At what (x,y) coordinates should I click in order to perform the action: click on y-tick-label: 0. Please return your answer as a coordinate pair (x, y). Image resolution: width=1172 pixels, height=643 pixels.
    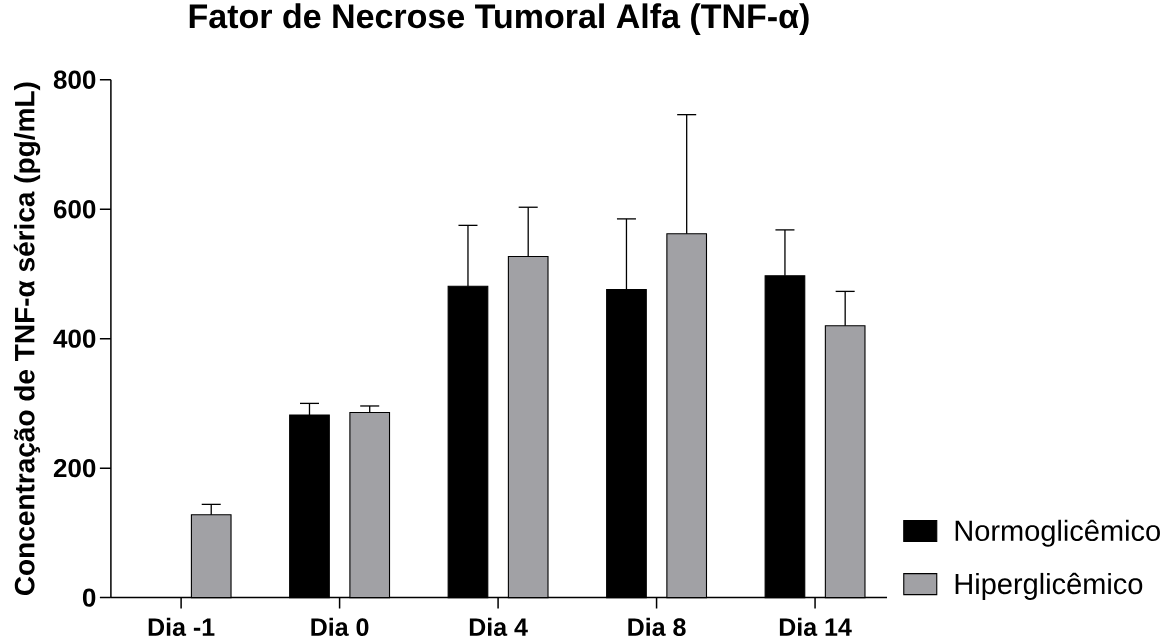
    Looking at the image, I should click on (89, 597).